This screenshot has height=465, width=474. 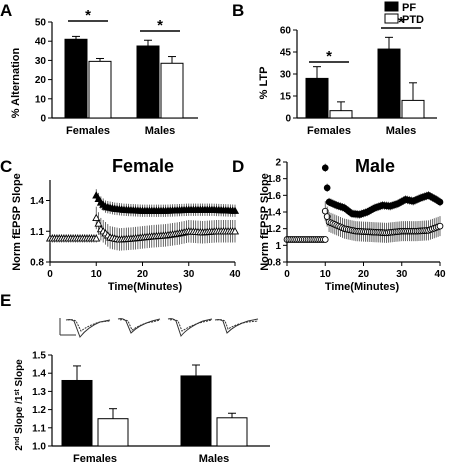 What do you see at coordinates (391, 6) in the screenshot?
I see `legend-swatch-pf` at bounding box center [391, 6].